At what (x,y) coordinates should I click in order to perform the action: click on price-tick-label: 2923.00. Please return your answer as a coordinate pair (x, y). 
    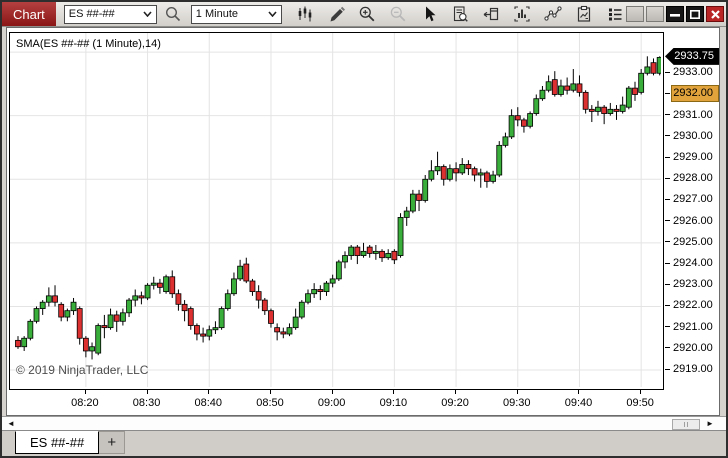
    Looking at the image, I should click on (693, 284).